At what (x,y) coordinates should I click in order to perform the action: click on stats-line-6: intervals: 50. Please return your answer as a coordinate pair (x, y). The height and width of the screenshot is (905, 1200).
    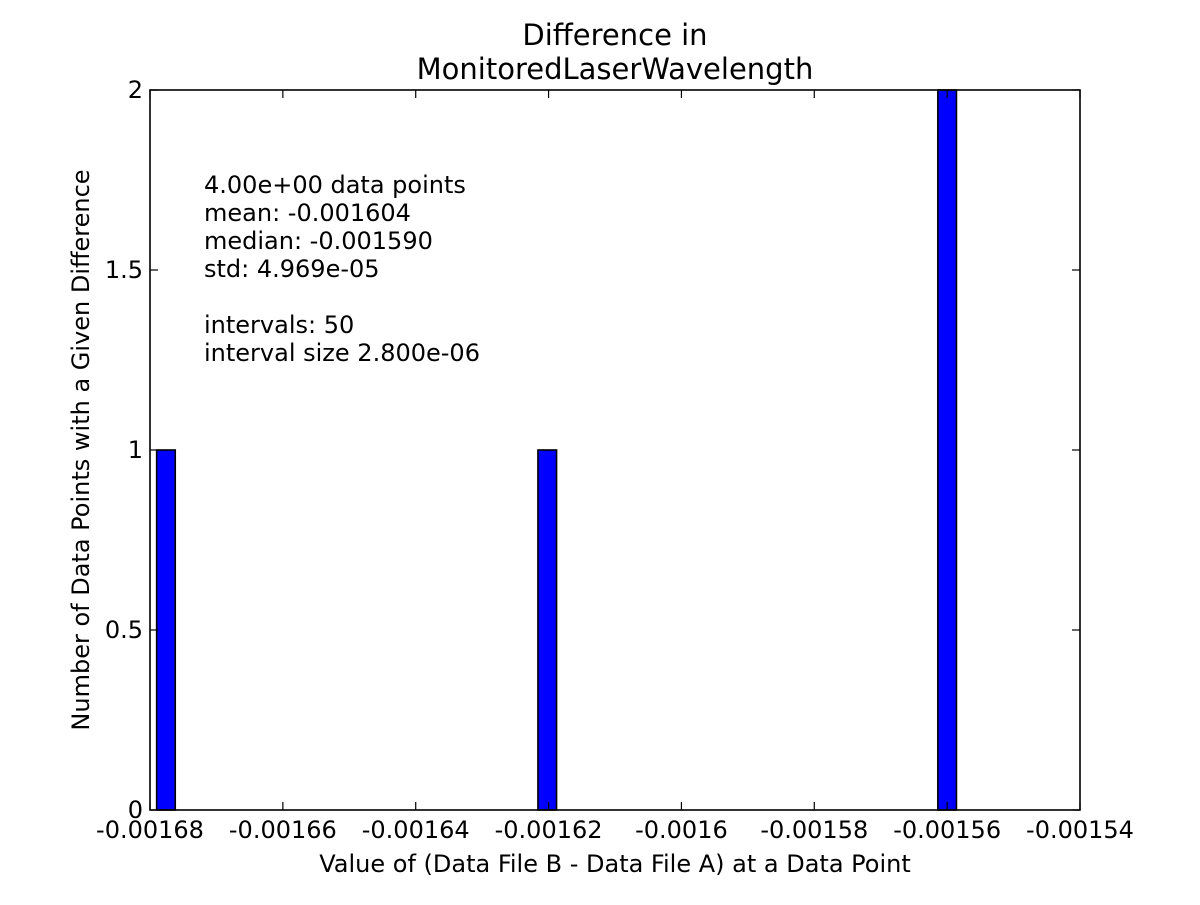
    Looking at the image, I should click on (279, 325).